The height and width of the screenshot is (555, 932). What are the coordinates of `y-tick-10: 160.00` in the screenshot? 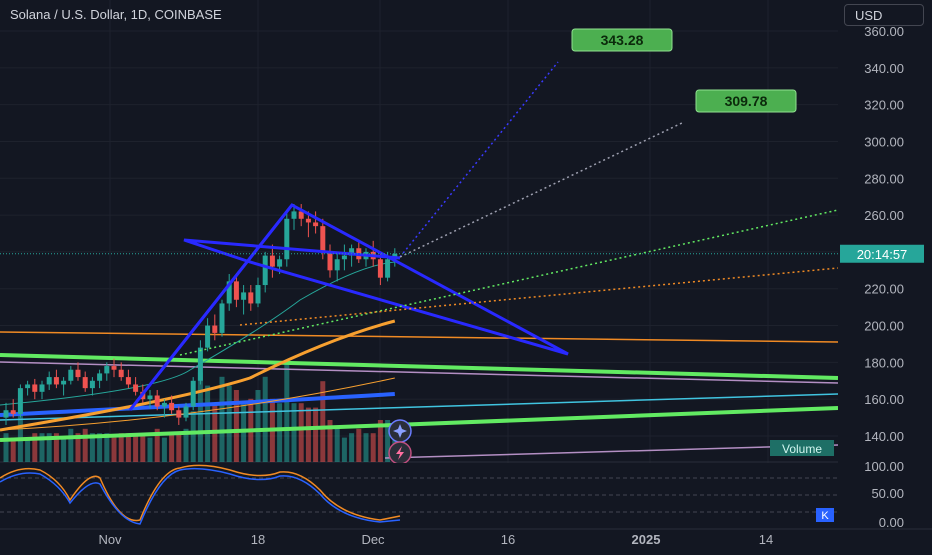 It's located at (884, 399).